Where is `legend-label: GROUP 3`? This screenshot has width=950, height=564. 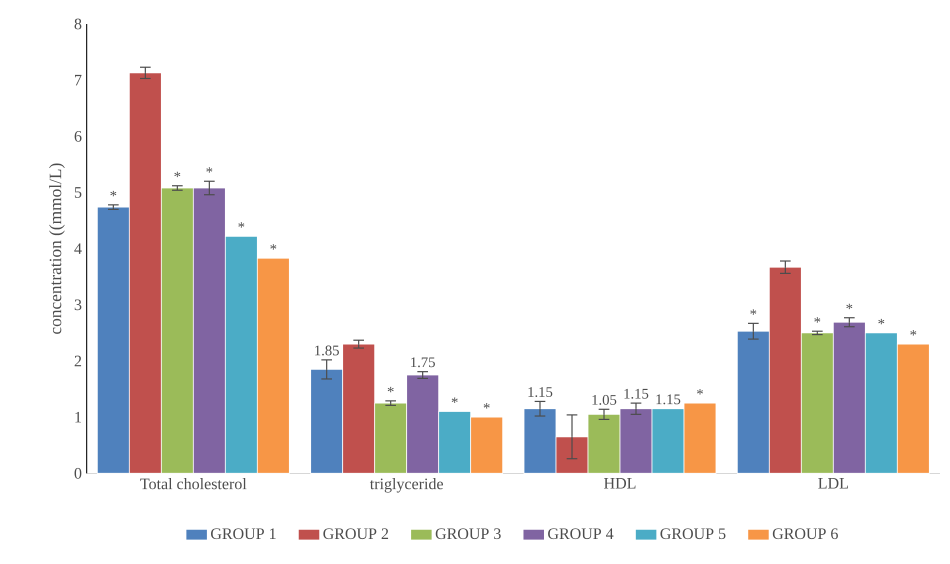 legend-label: GROUP 3 is located at coordinates (468, 534).